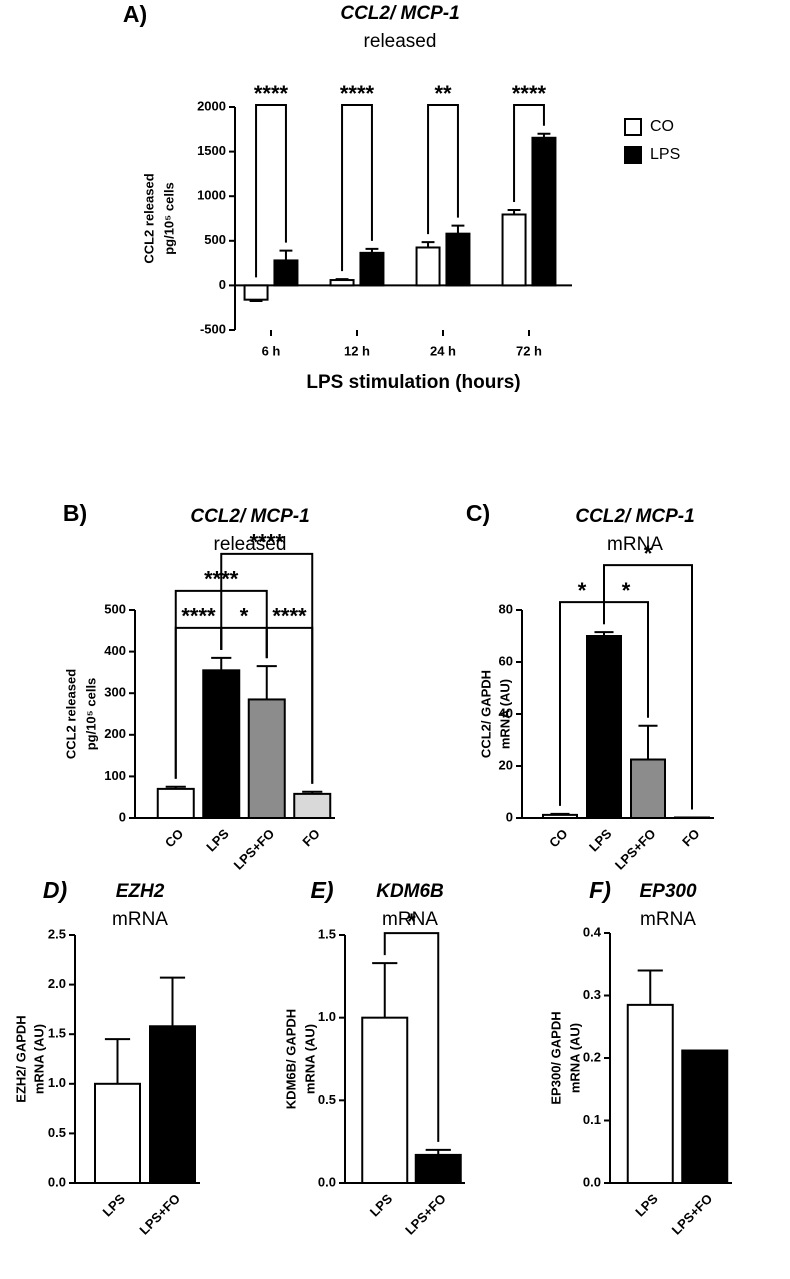 The width and height of the screenshot is (790, 1279). What do you see at coordinates (662, 126) in the screenshot?
I see `legend-label: CO` at bounding box center [662, 126].